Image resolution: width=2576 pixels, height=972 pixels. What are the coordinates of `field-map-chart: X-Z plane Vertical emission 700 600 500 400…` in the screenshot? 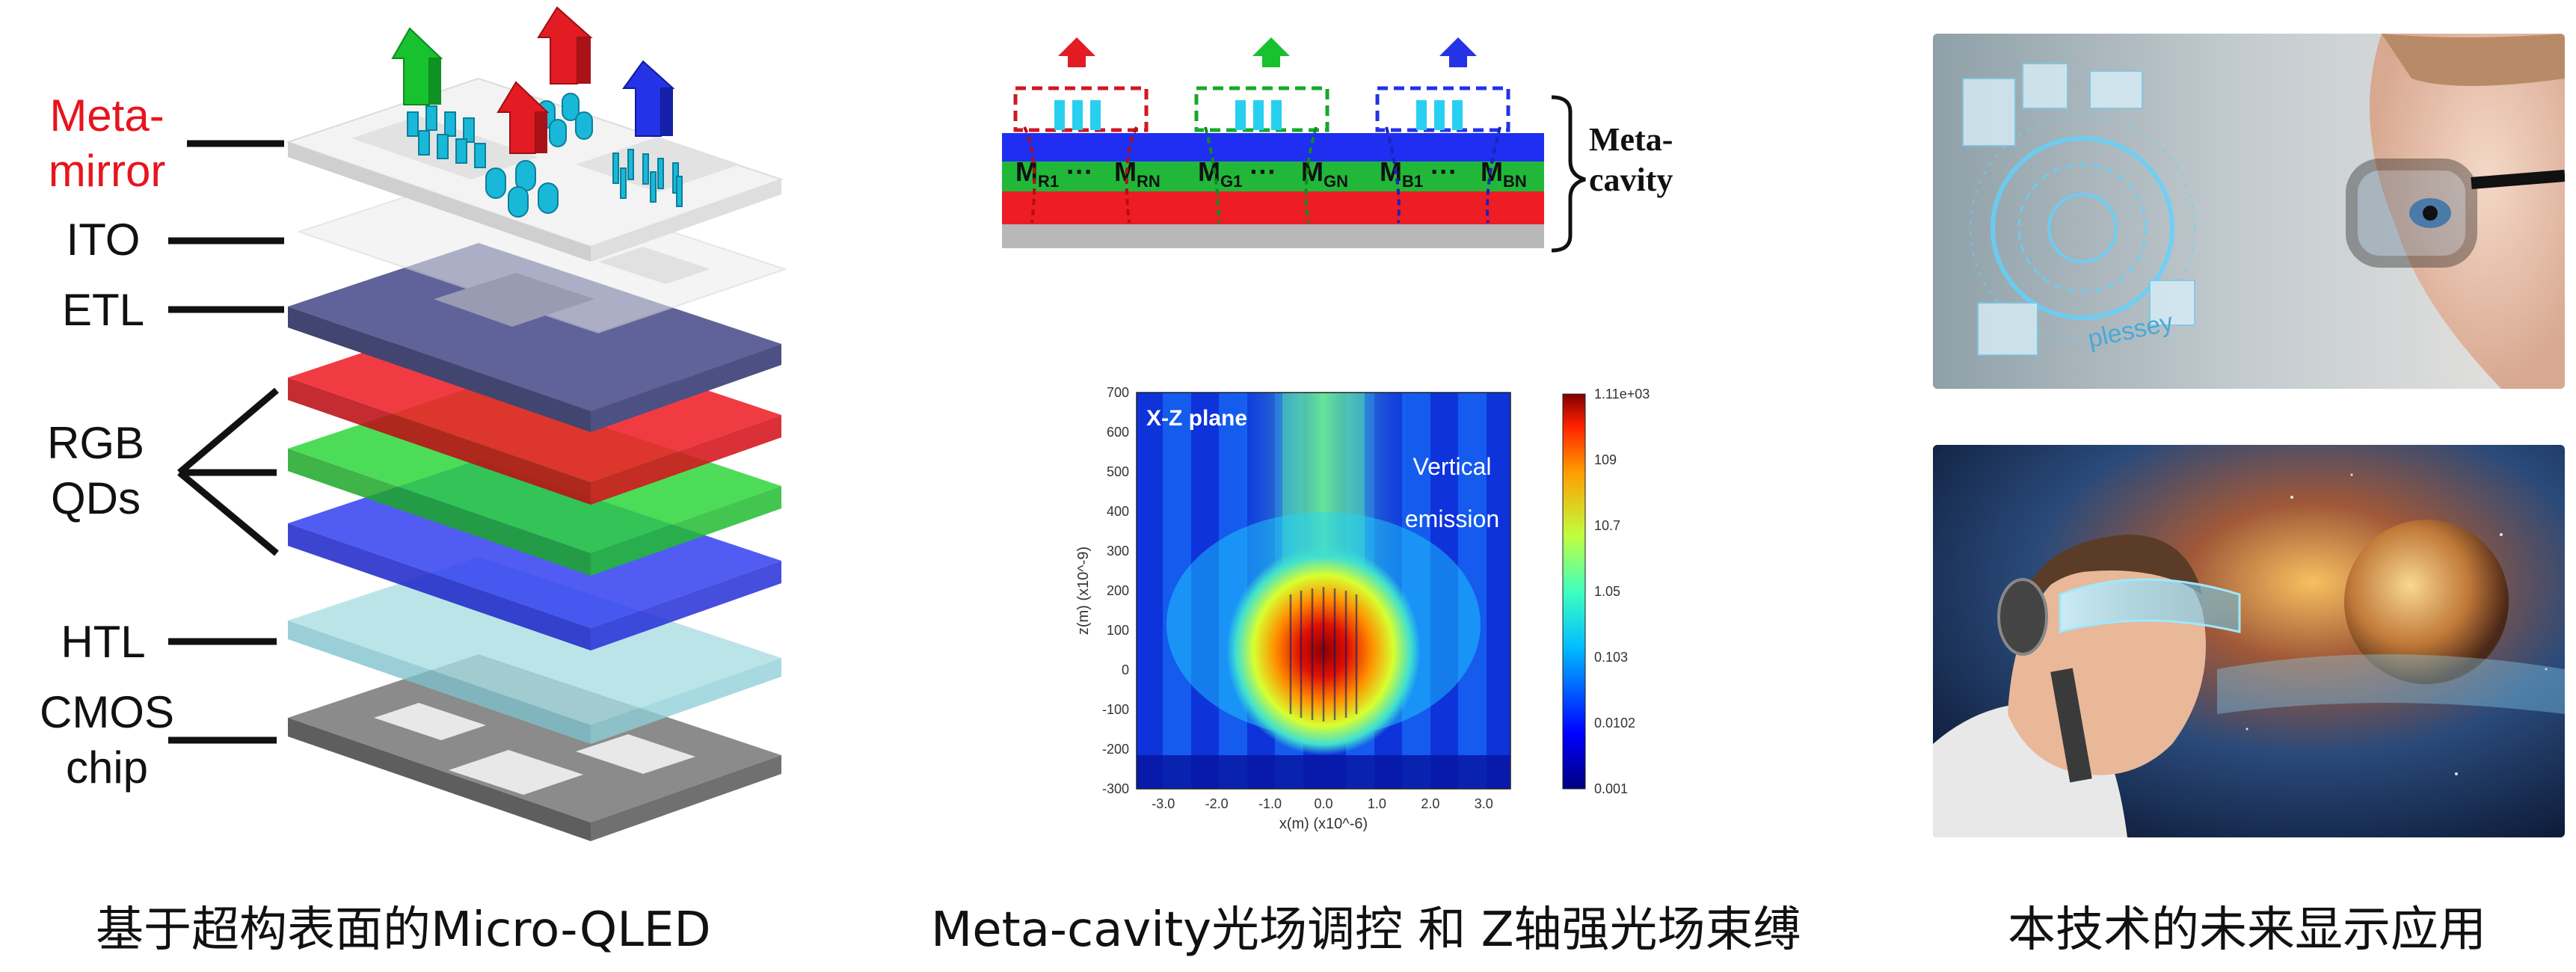 It's located at (1362, 608).